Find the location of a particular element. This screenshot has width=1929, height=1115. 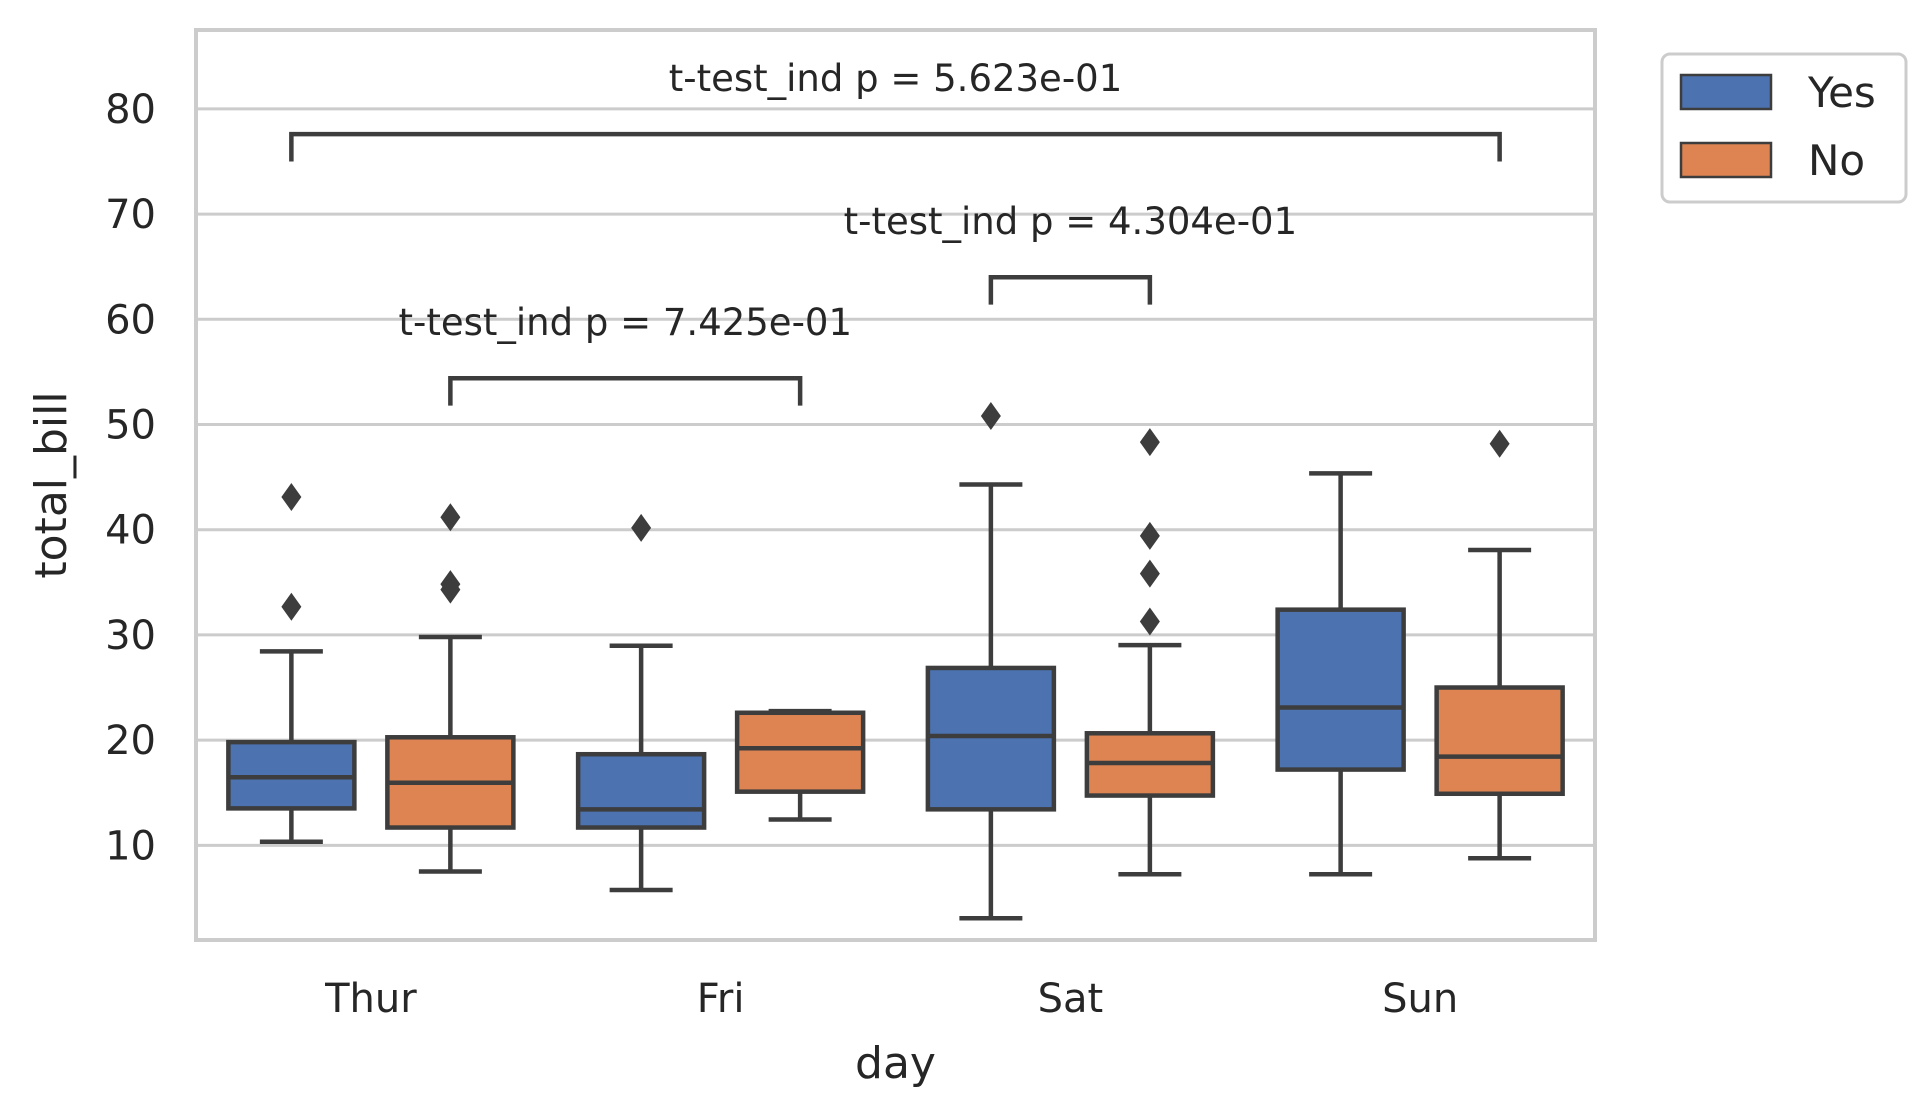

box-sat-yes is located at coordinates (991, 661).